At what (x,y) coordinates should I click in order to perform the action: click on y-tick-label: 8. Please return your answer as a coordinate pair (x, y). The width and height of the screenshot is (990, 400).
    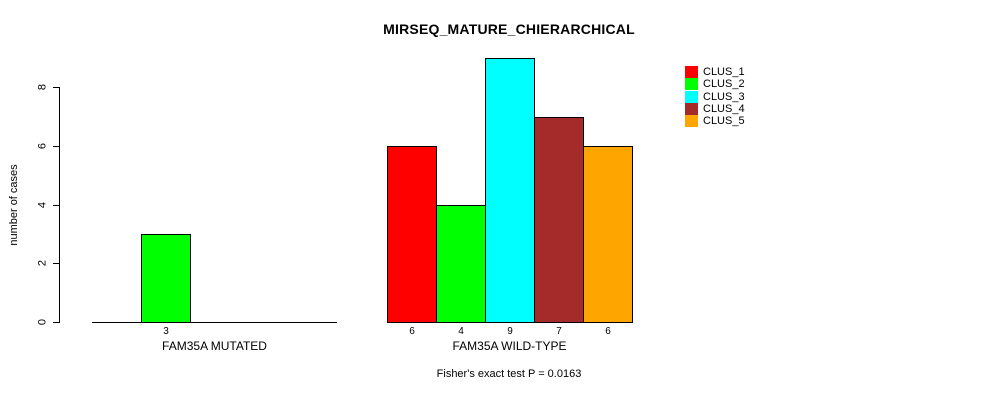
    Looking at the image, I should click on (42, 87).